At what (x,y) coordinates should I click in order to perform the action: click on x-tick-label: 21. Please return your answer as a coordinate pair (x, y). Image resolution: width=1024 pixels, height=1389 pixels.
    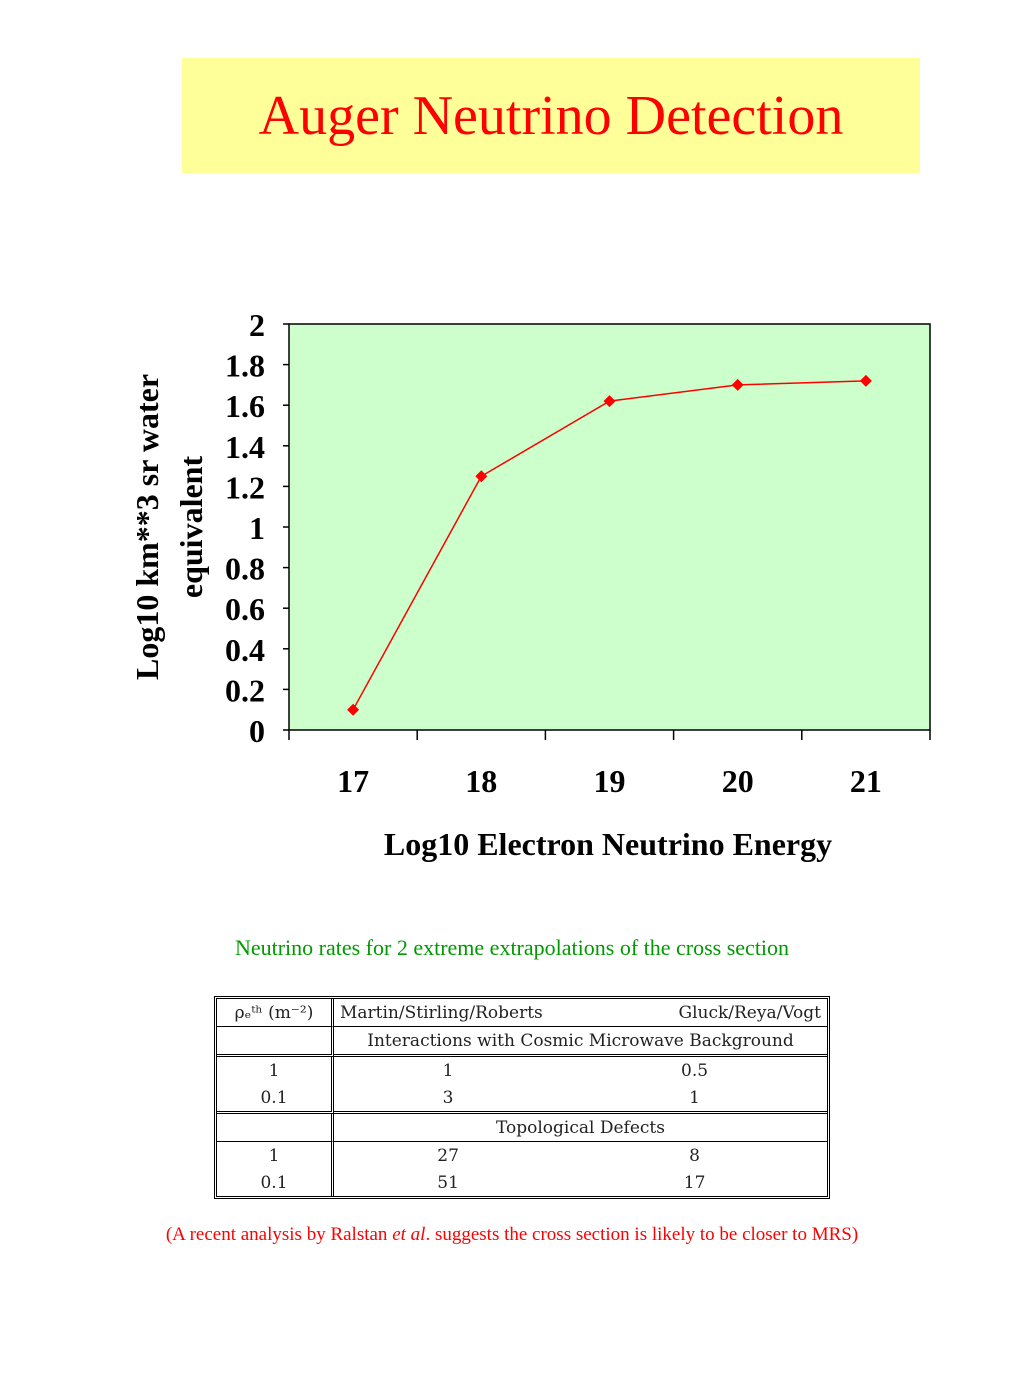
    Looking at the image, I should click on (866, 781).